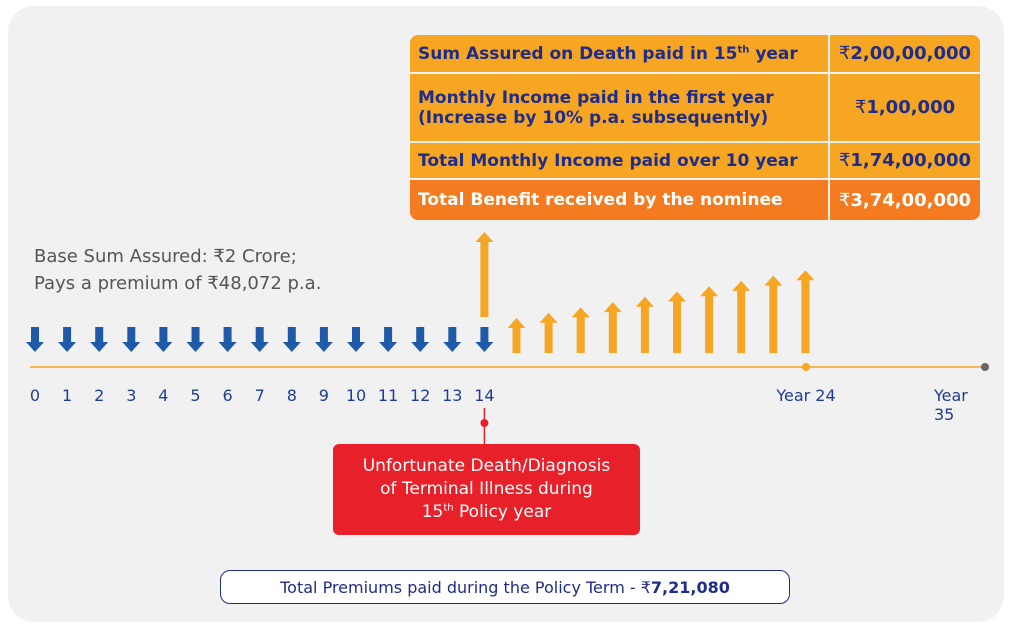 This screenshot has height=629, width=1012. I want to click on row-amount: ₹1,74,00,000, so click(905, 160).